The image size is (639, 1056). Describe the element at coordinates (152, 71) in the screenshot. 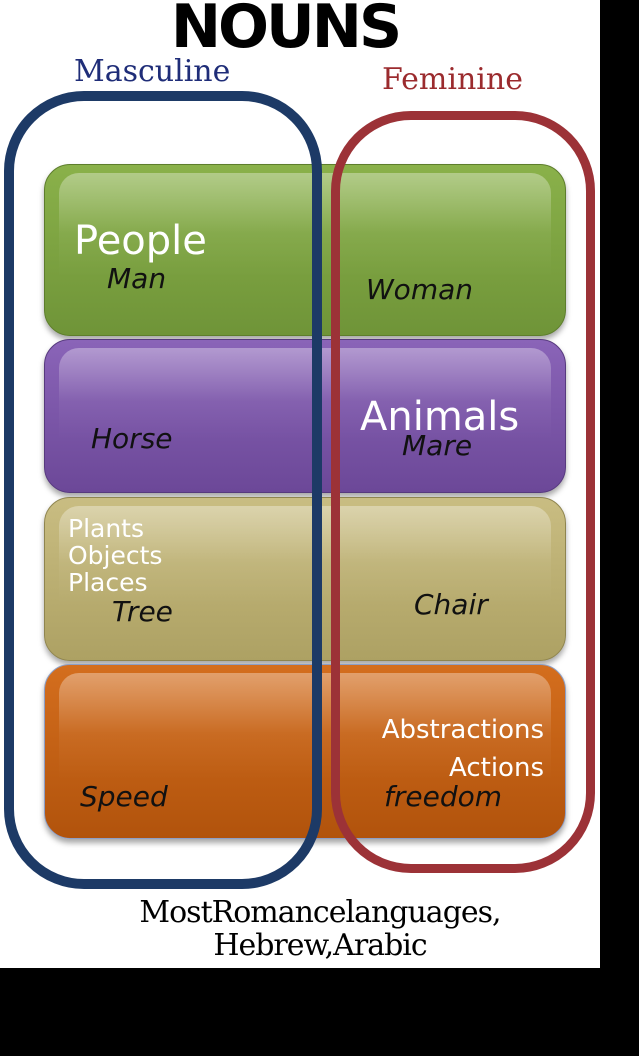

I see `masculine-label: Masculine` at that location.